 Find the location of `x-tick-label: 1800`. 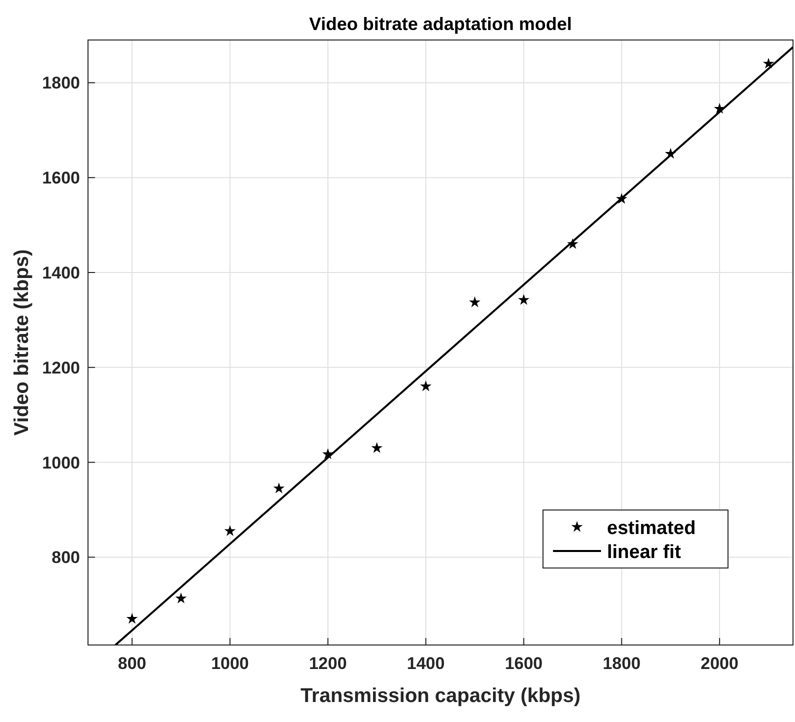

x-tick-label: 1800 is located at coordinates (621, 663).